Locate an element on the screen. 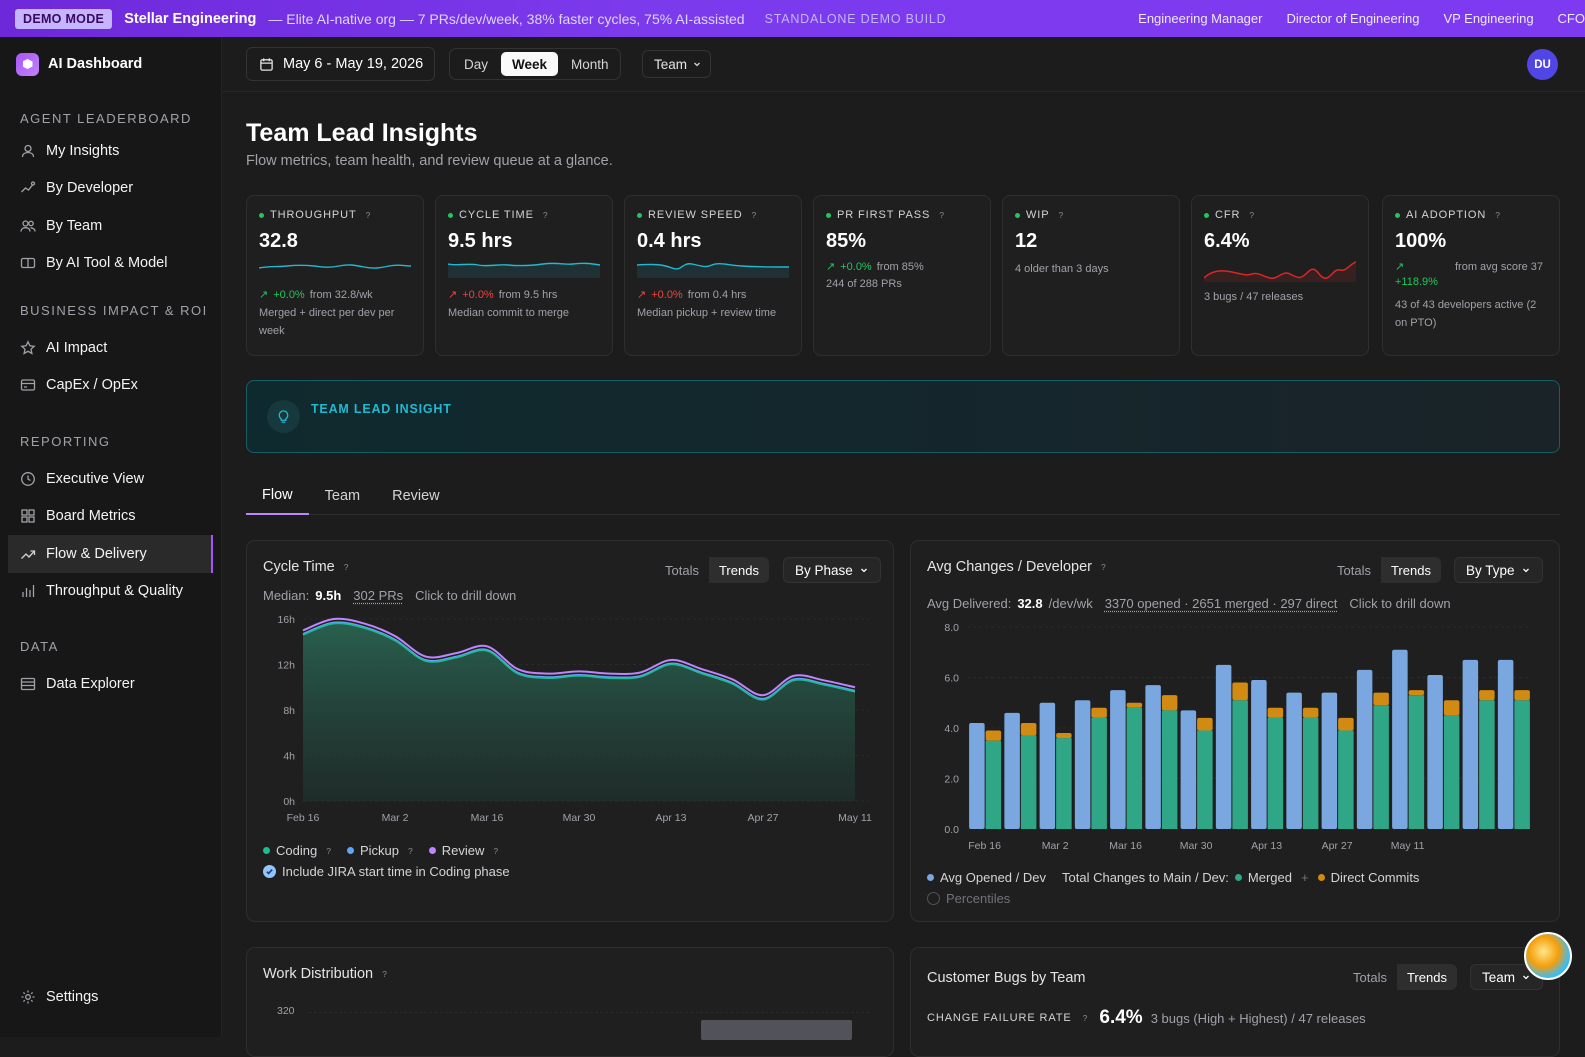  kpi-delta-row: ↗ +0.0% from 85% is located at coordinates (902, 267).